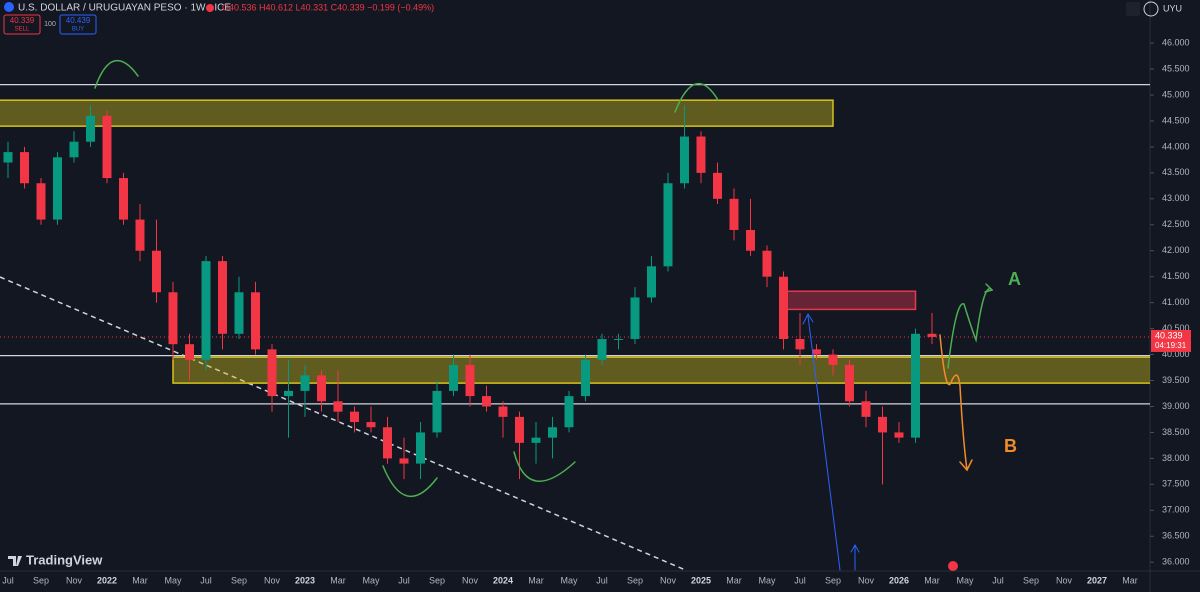  Describe the element at coordinates (22, 30) in the screenshot. I see `sell-label: SELL` at that location.